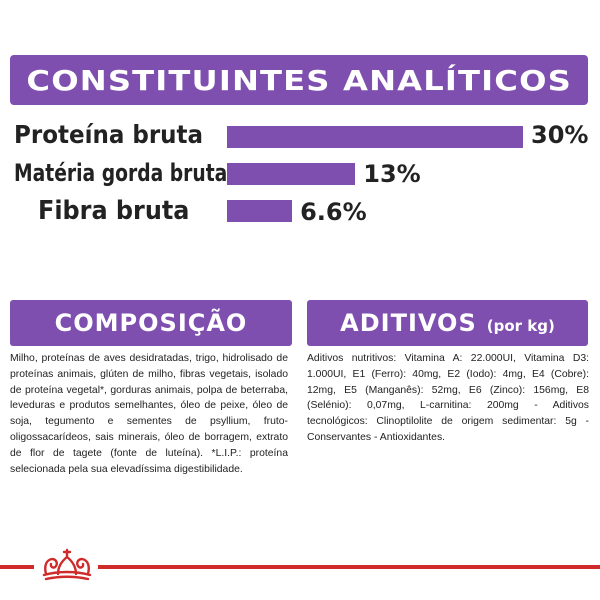 This screenshot has width=600, height=600. I want to click on crown-icon, so click(67, 564).